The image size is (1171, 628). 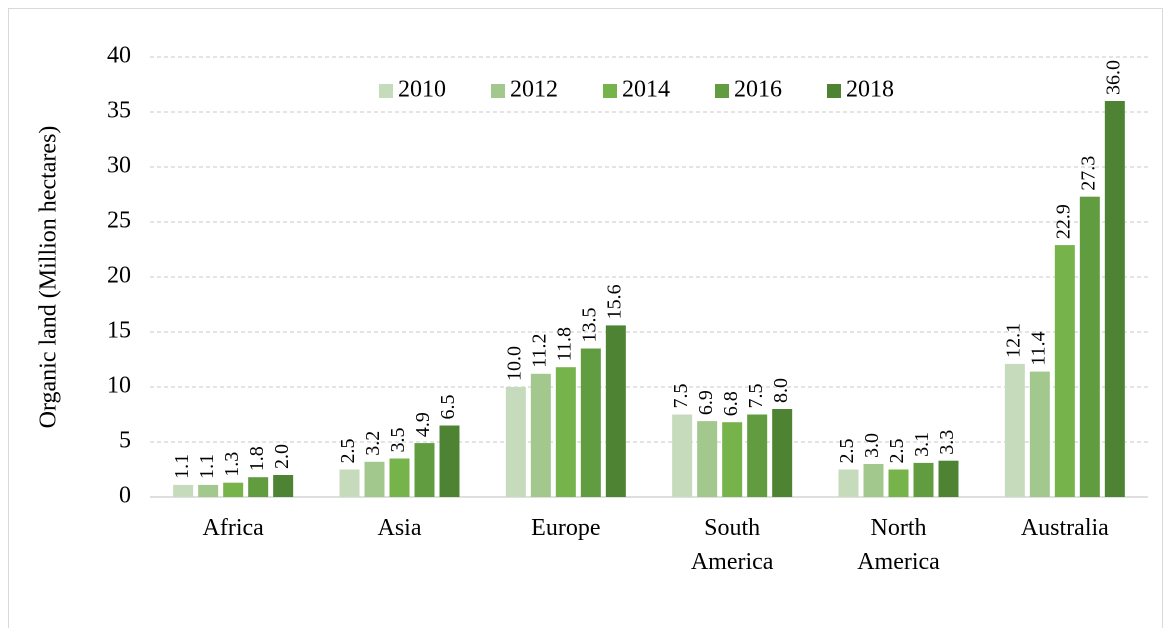 What do you see at coordinates (119, 331) in the screenshot?
I see `y-tick-label: 15` at bounding box center [119, 331].